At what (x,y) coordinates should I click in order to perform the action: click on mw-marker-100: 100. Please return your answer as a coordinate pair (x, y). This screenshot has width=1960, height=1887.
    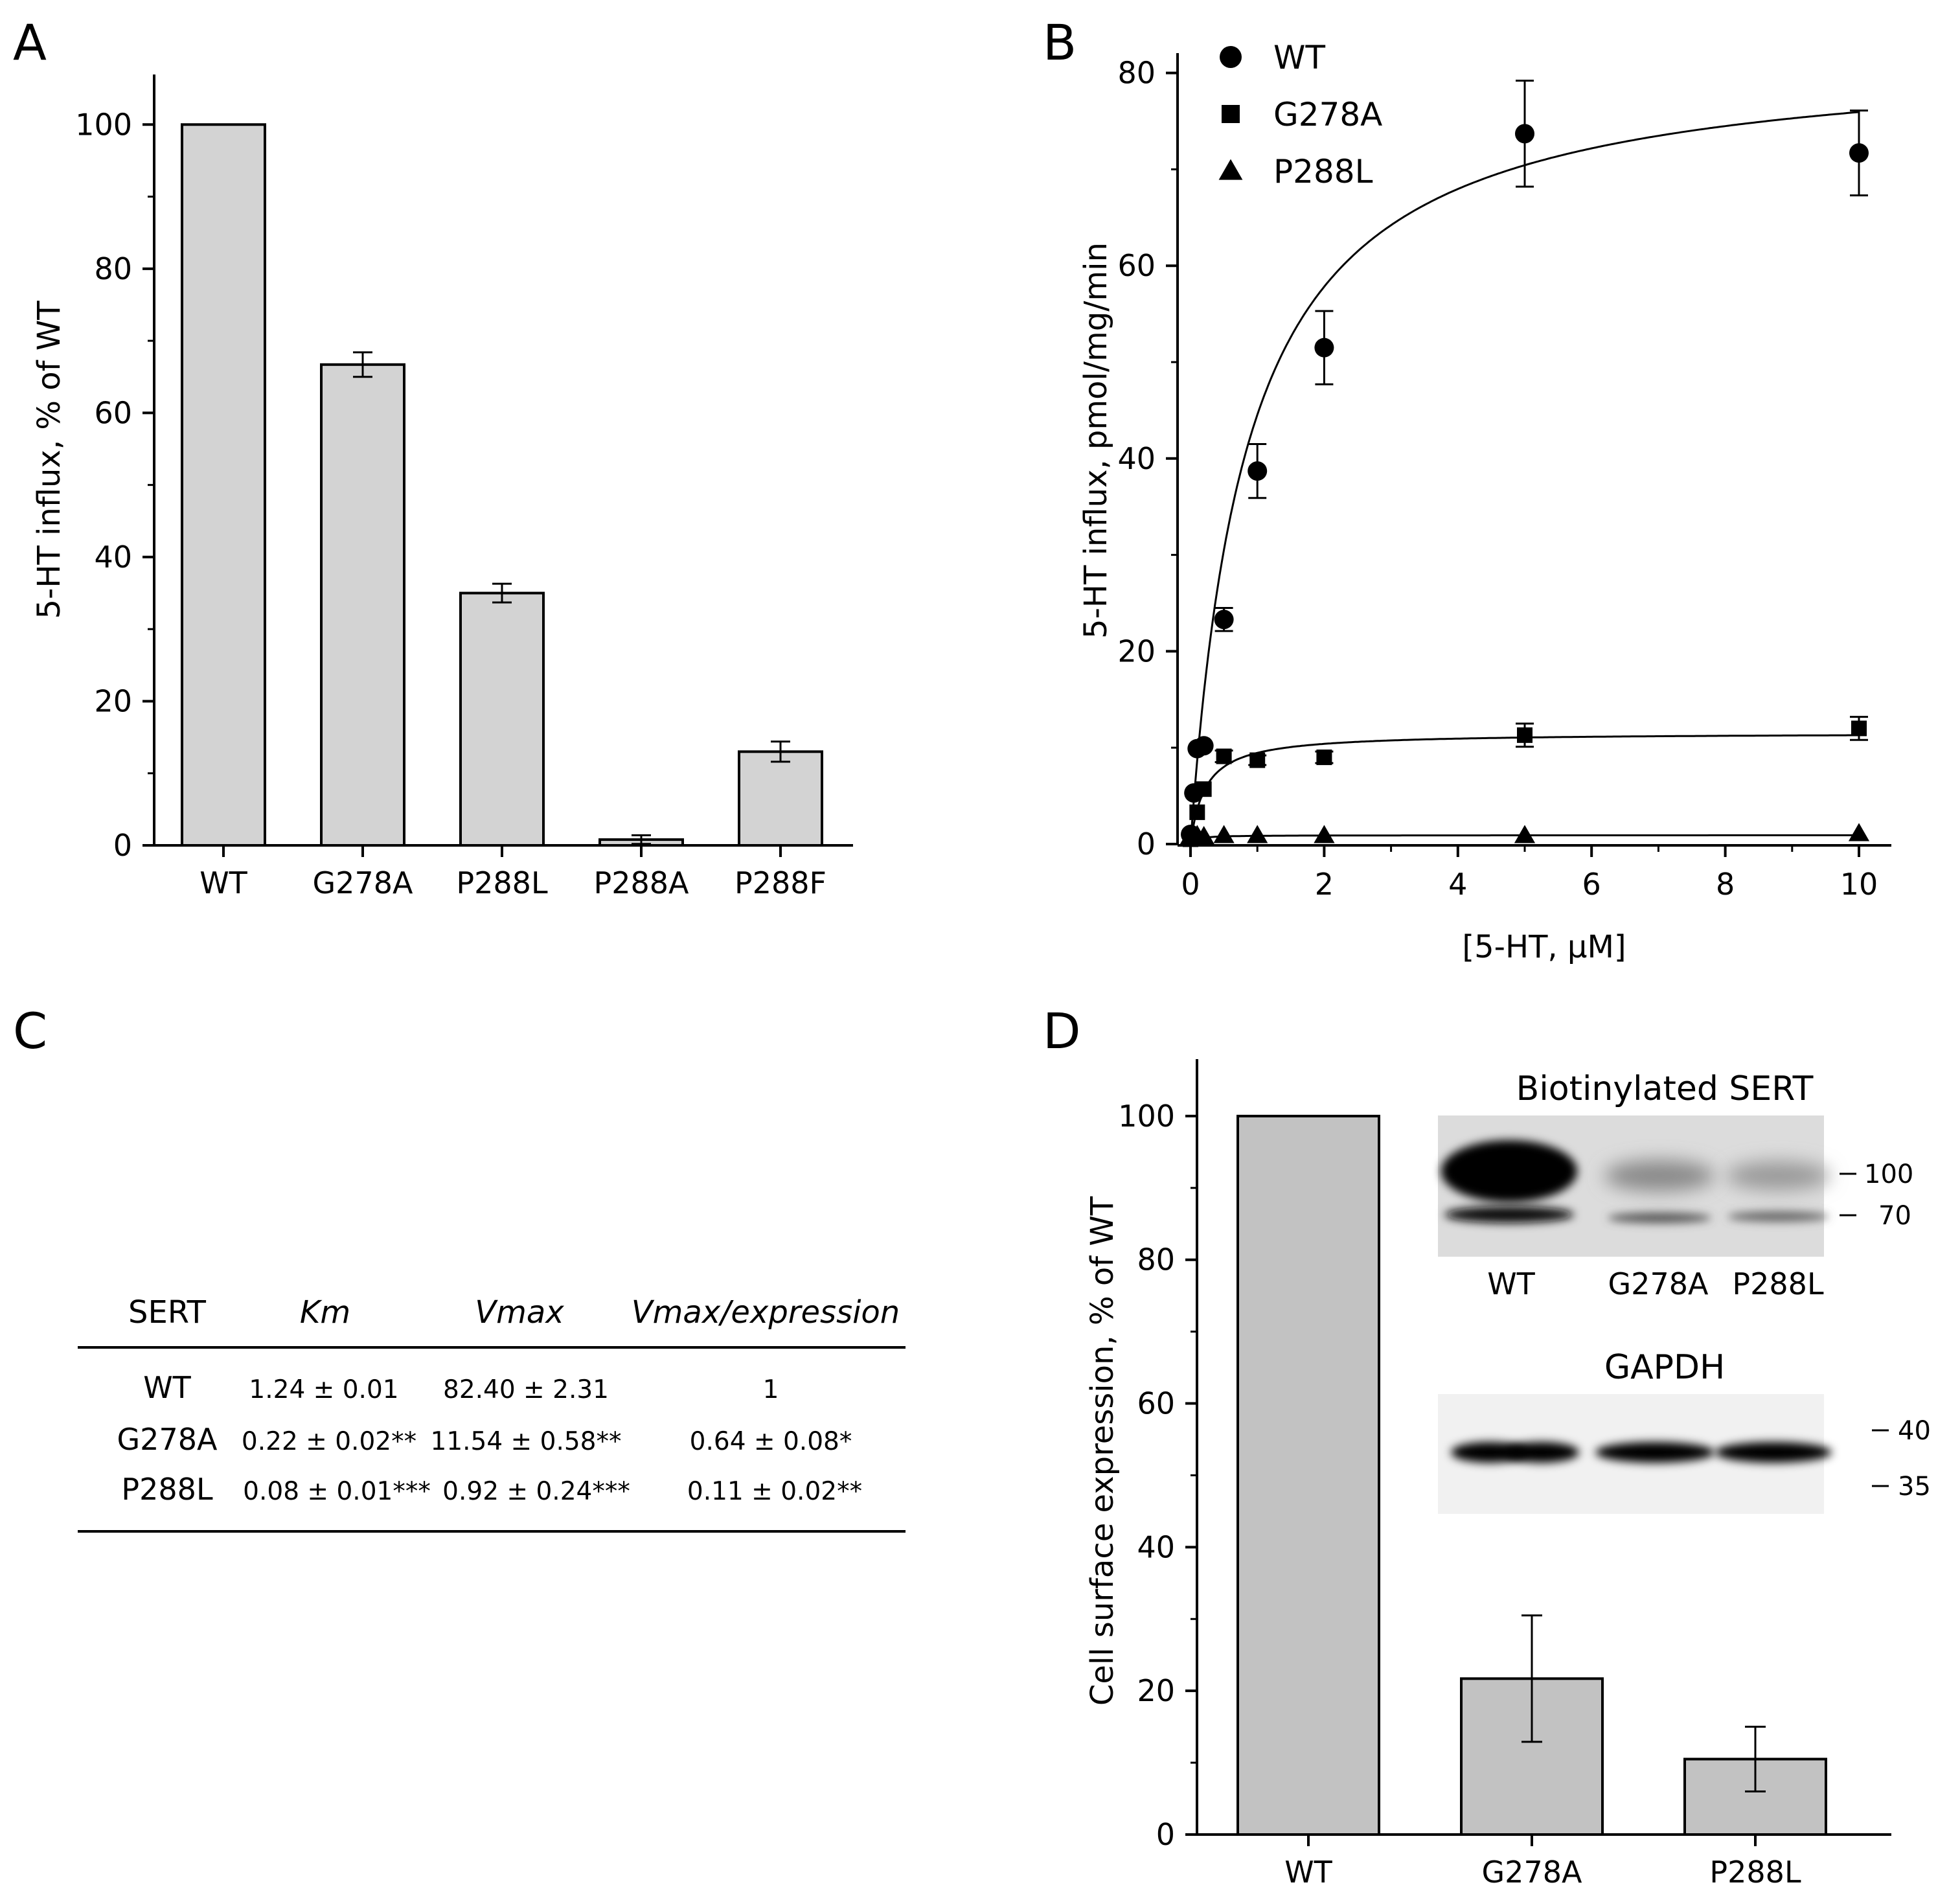
    Looking at the image, I should click on (1888, 1174).